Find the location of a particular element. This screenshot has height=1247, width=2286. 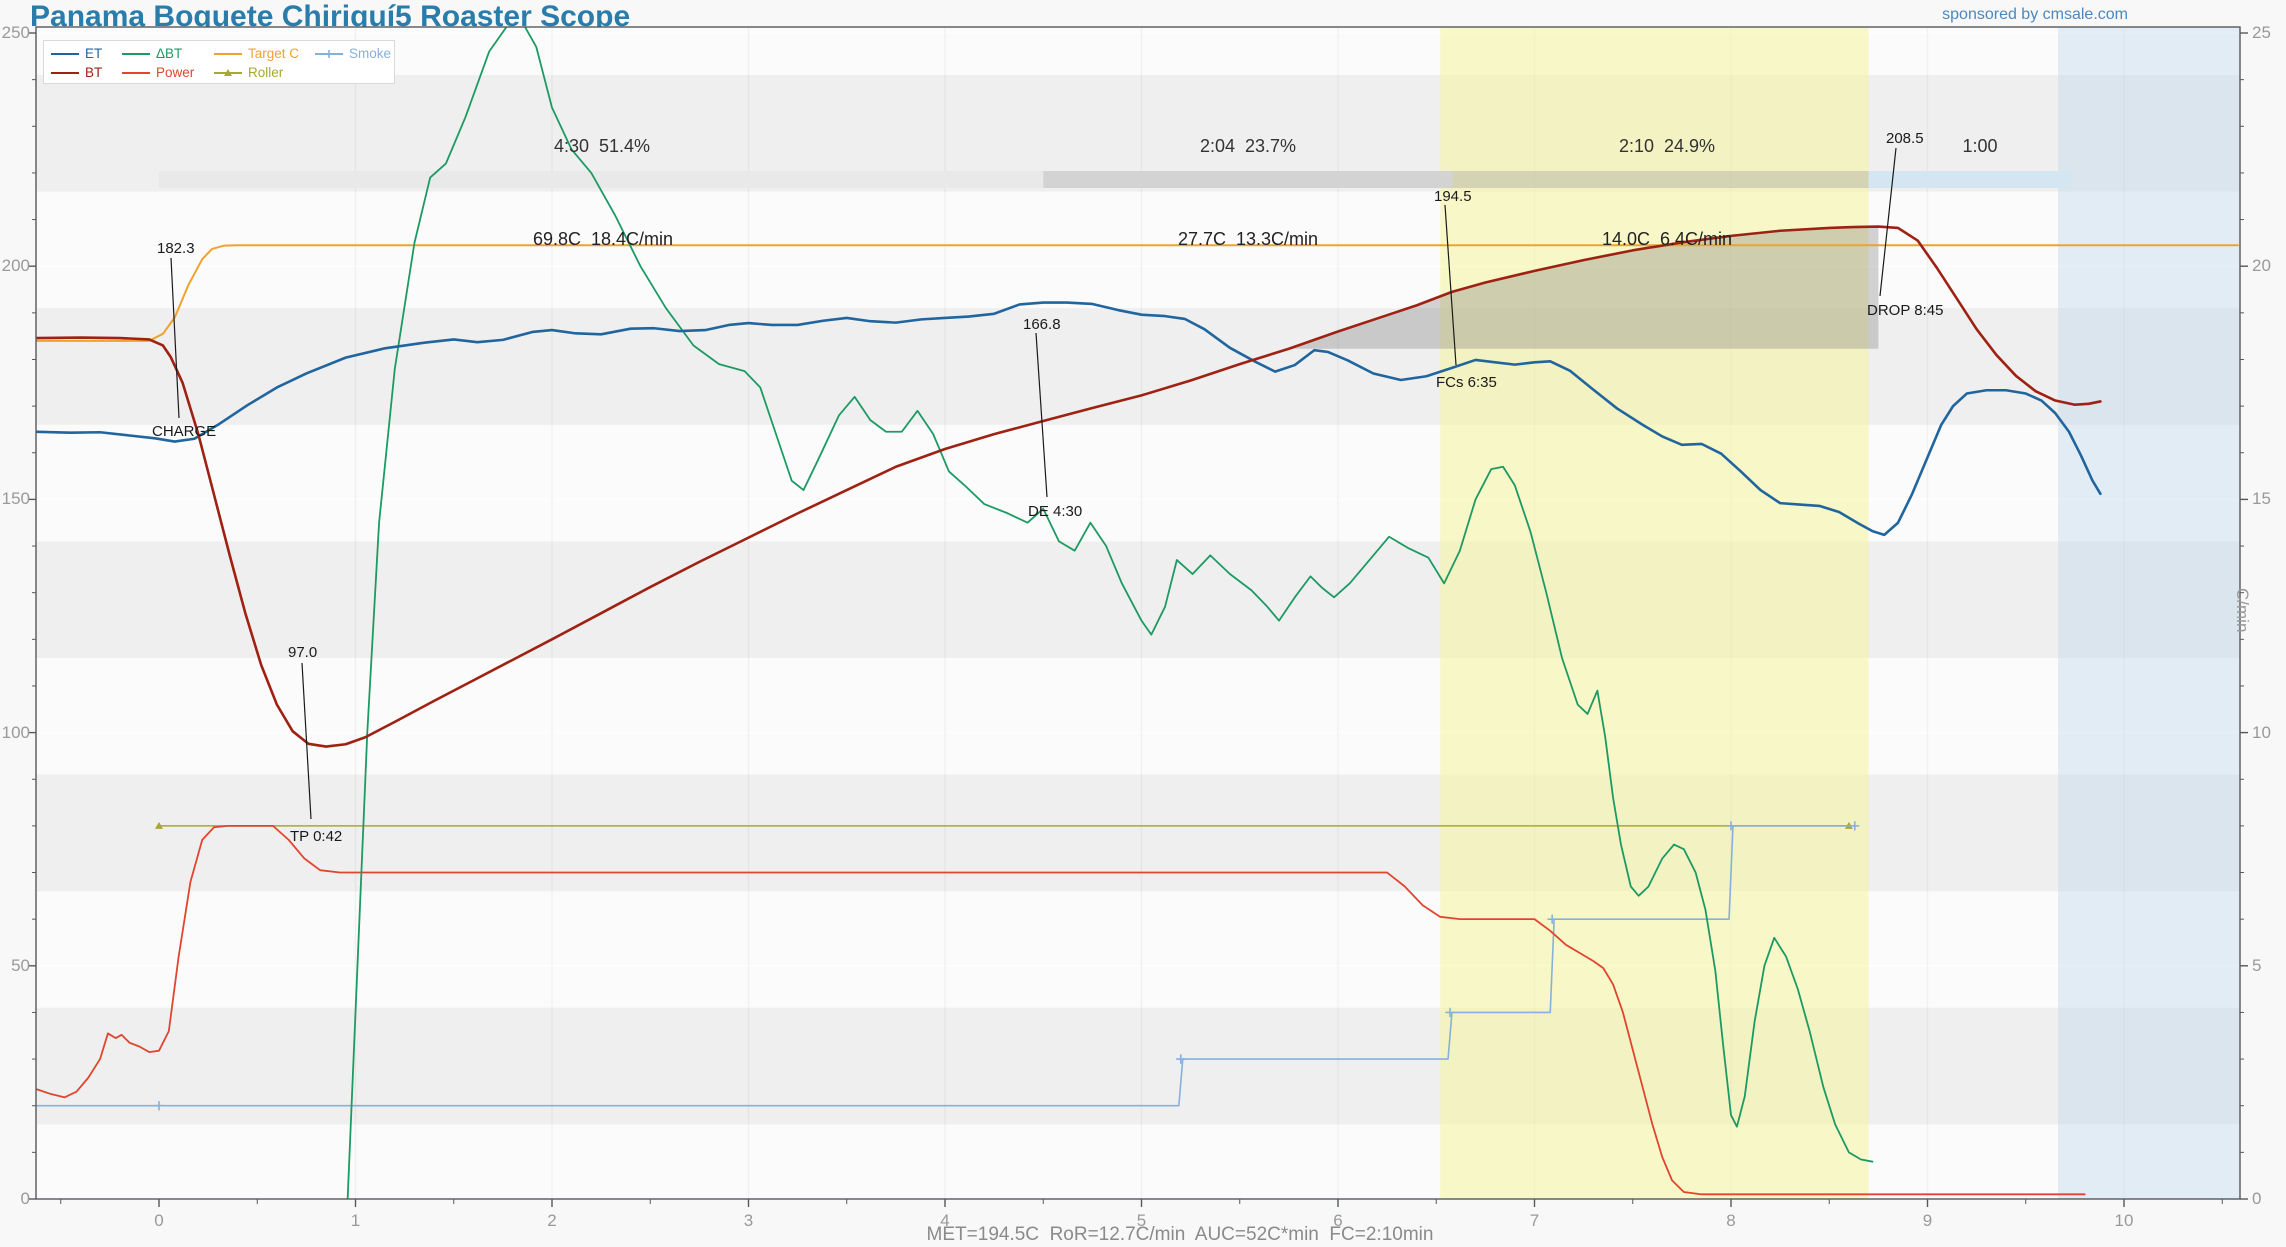

x-axis-tick-label: 2 is located at coordinates (552, 1220).